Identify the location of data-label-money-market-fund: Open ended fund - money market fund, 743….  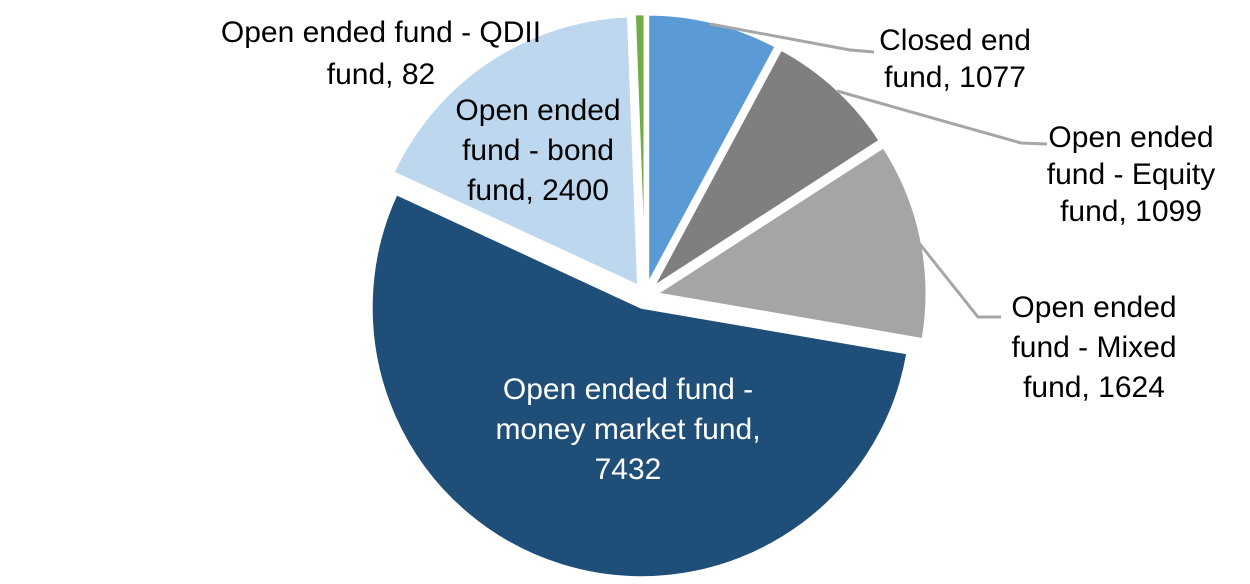
(628, 429).